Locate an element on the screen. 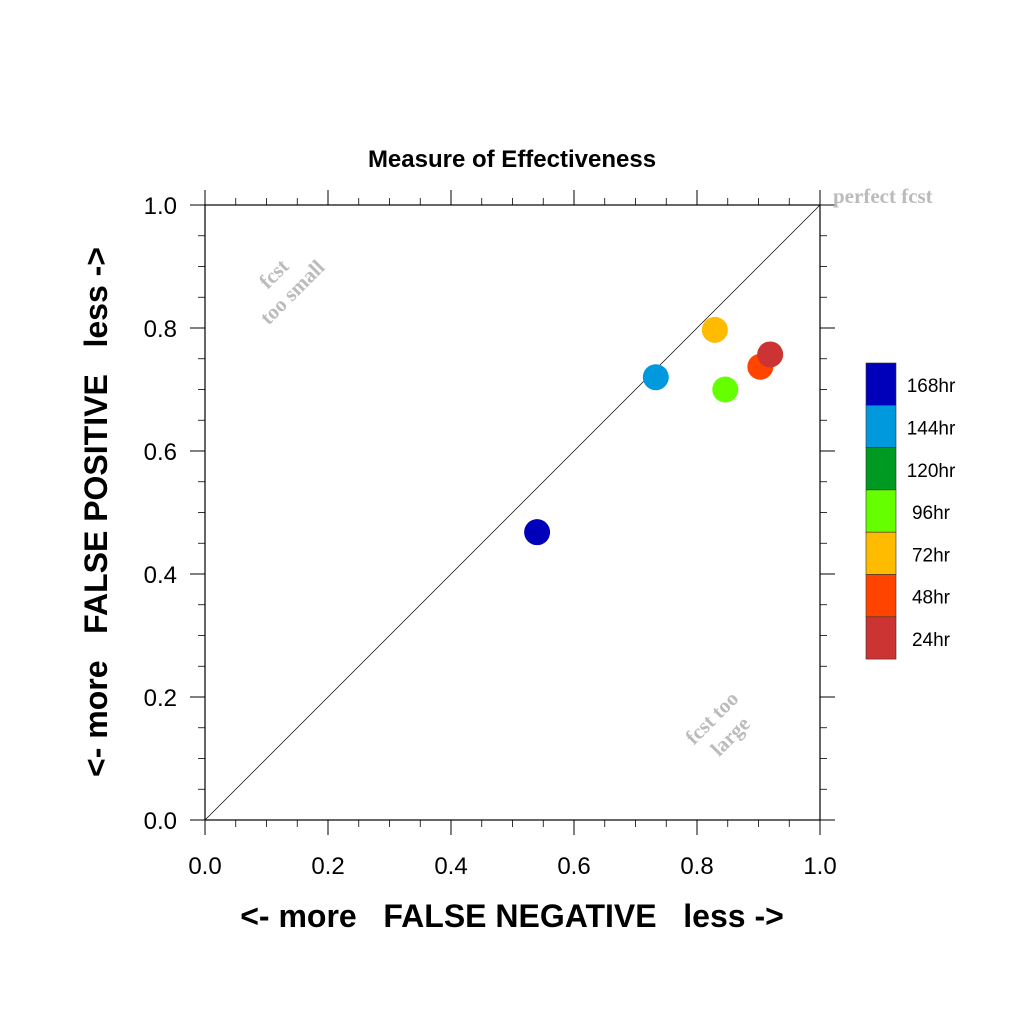 This screenshot has width=1024, height=1029. legend-swatch-144hr is located at coordinates (881, 426).